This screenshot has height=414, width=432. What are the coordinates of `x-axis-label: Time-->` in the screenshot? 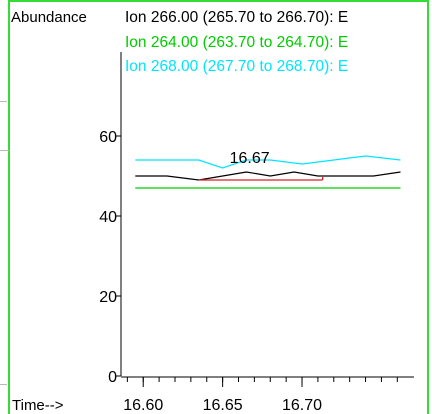 It's located at (38, 405).